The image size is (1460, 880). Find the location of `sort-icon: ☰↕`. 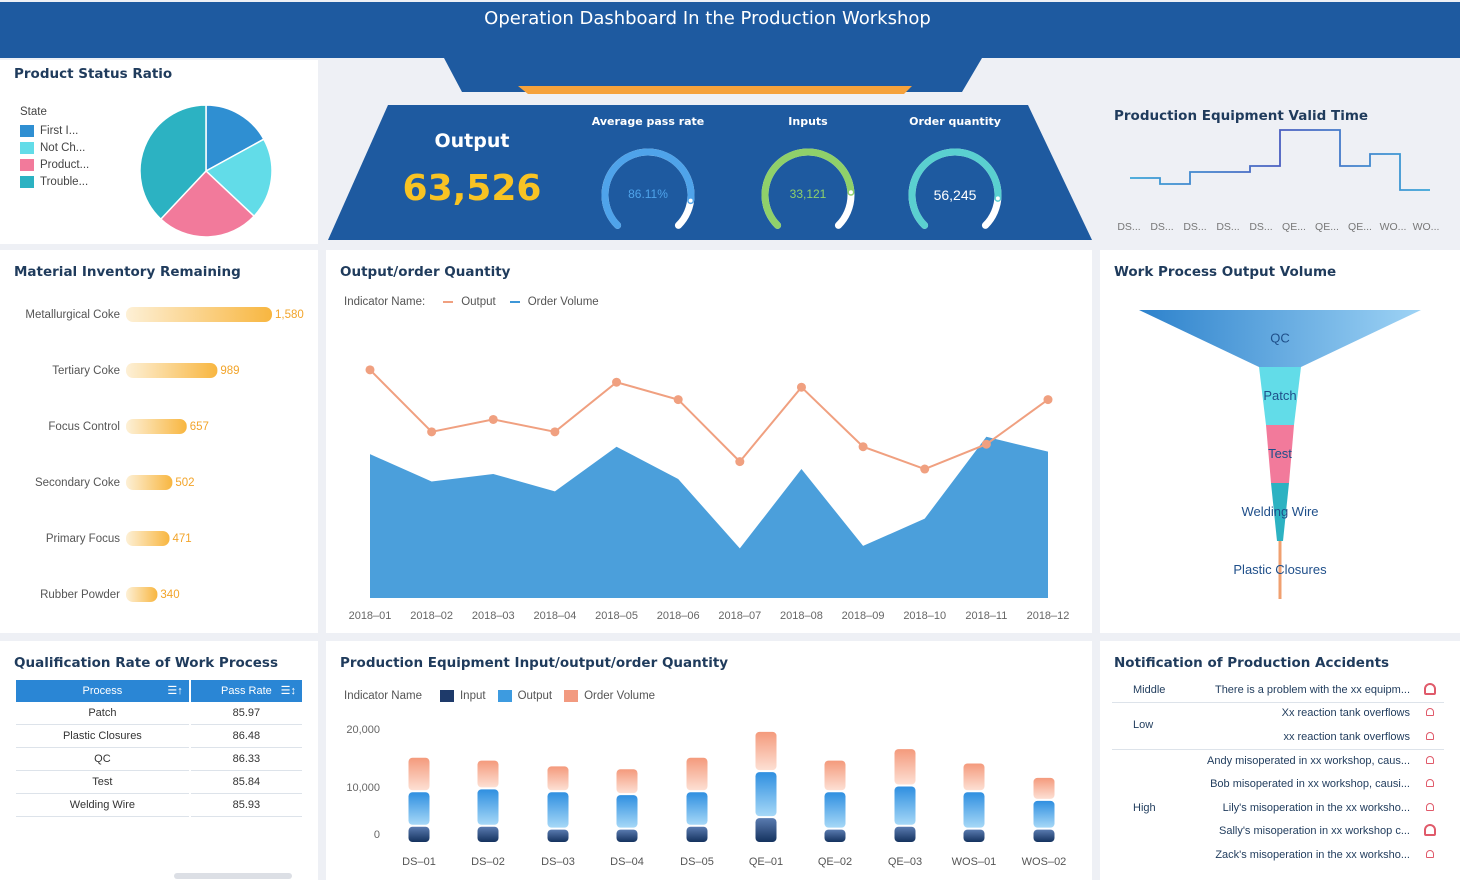

sort-icon: ☰↕ is located at coordinates (288, 691).